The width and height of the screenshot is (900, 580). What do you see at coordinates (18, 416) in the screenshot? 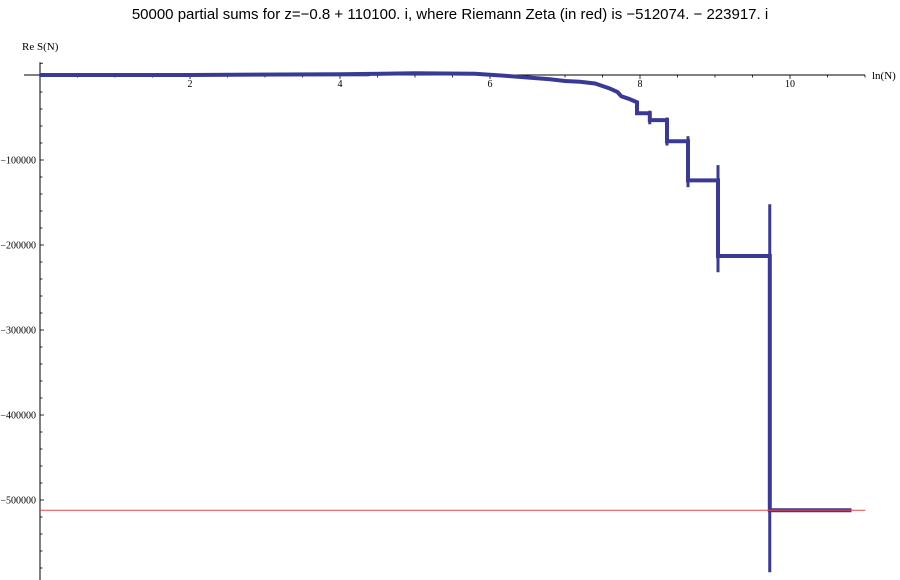
I see `y-tick-label: −400000` at bounding box center [18, 416].